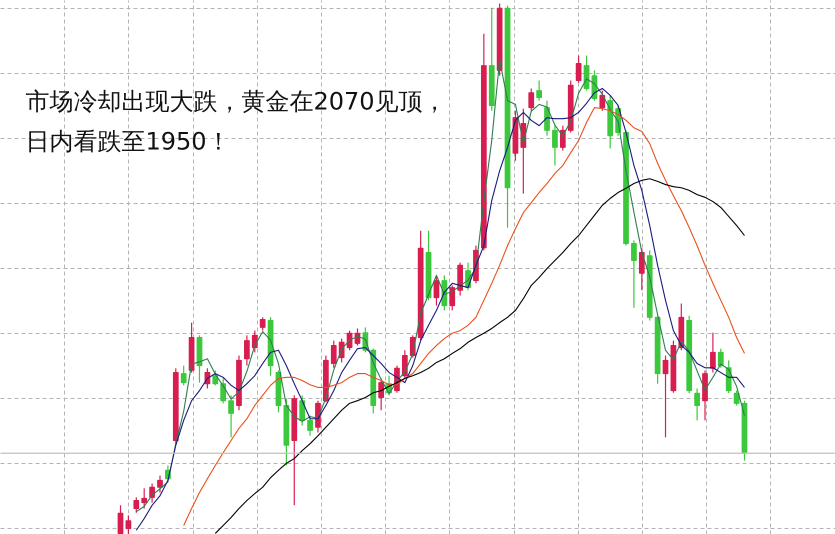  Describe the element at coordinates (128, 142) in the screenshot. I see `annotation: 日内看跌至1950！` at that location.